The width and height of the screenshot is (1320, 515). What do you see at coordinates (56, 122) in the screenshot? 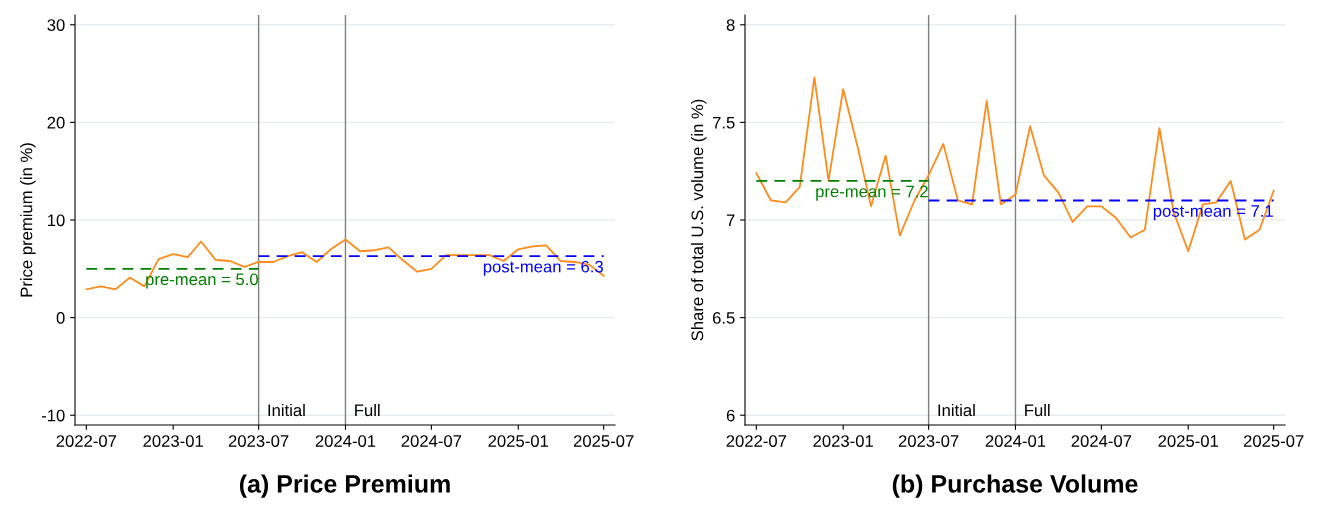
I see `y-tick-label: 20` at bounding box center [56, 122].